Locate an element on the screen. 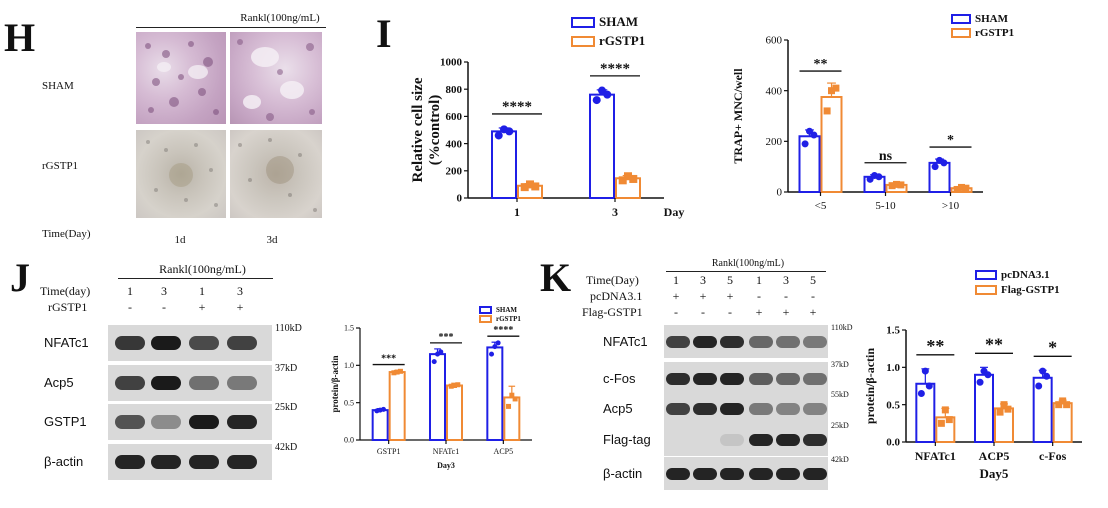 The height and width of the screenshot is (508, 1108). k-lane-header: 1 3 5 1 3 5 + + + - - - - - - + + + is located at coordinates (744, 297).